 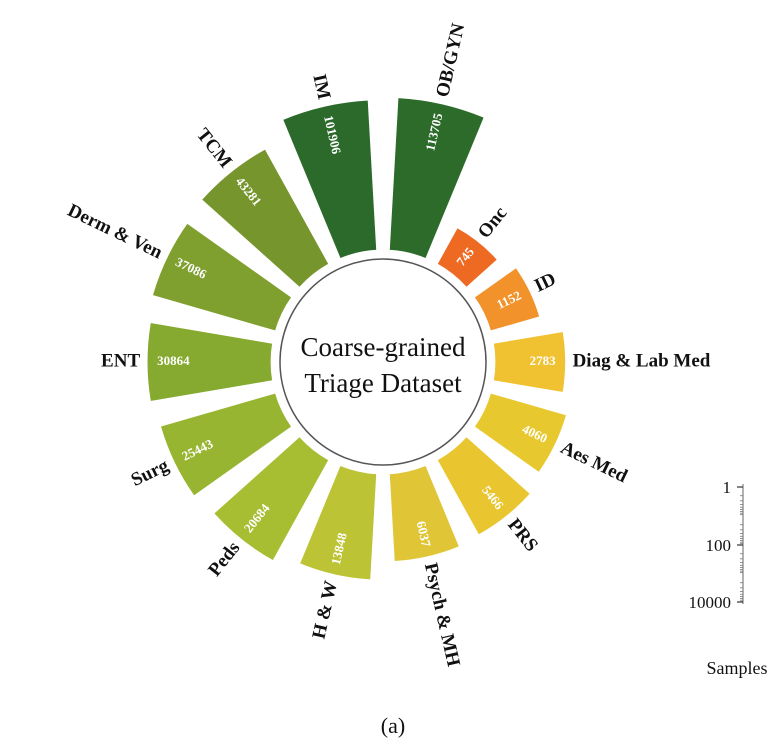 What do you see at coordinates (642, 360) in the screenshot?
I see `category-label-diag-lab-med: Diag & Lab Med` at bounding box center [642, 360].